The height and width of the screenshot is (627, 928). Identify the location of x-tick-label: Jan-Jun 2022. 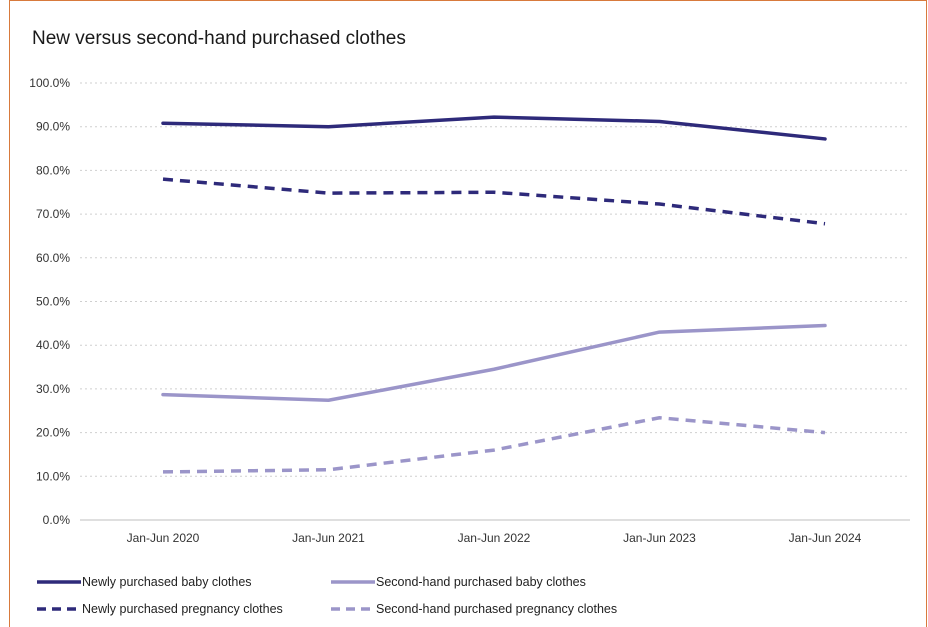
(494, 538).